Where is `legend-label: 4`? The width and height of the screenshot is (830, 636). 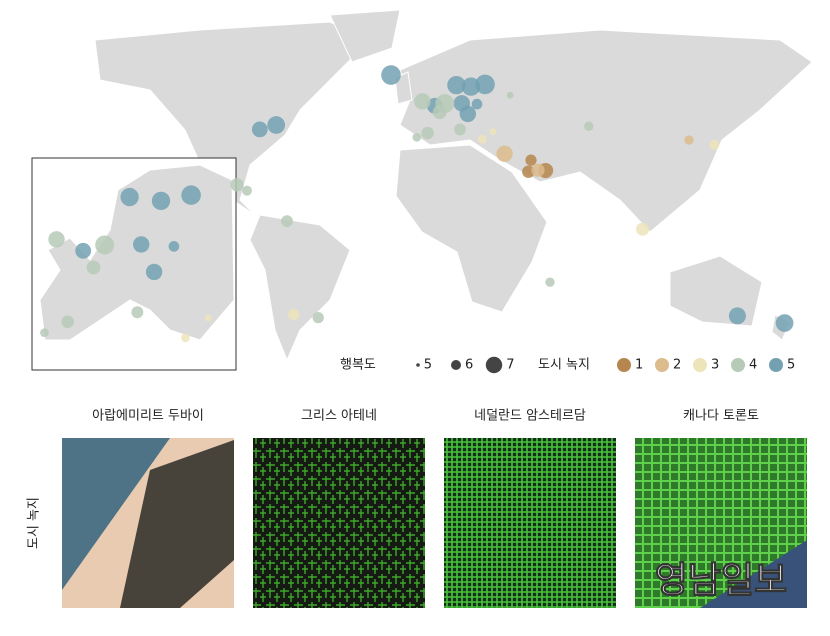
legend-label: 4 is located at coordinates (753, 365).